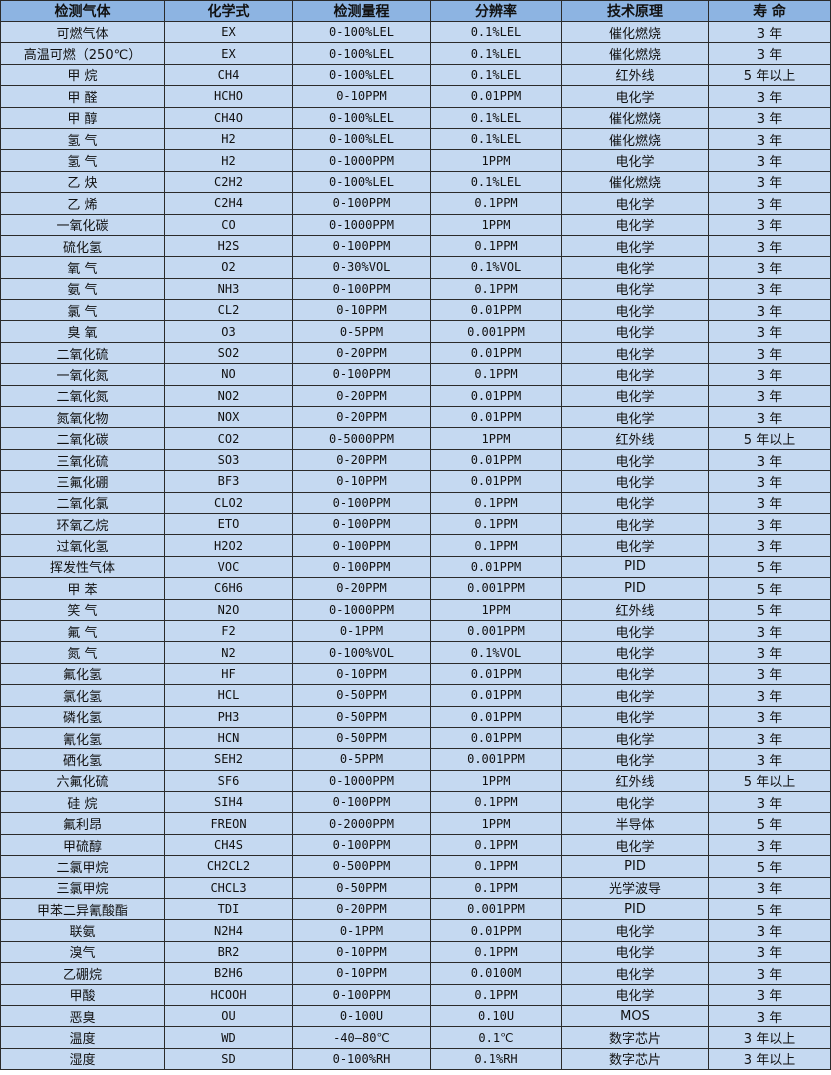  Describe the element at coordinates (415, 567) in the screenshot. I see `table-row: 挥发性气体 VOC 0-100PPM 0.01PPM PID 5 年` at that location.